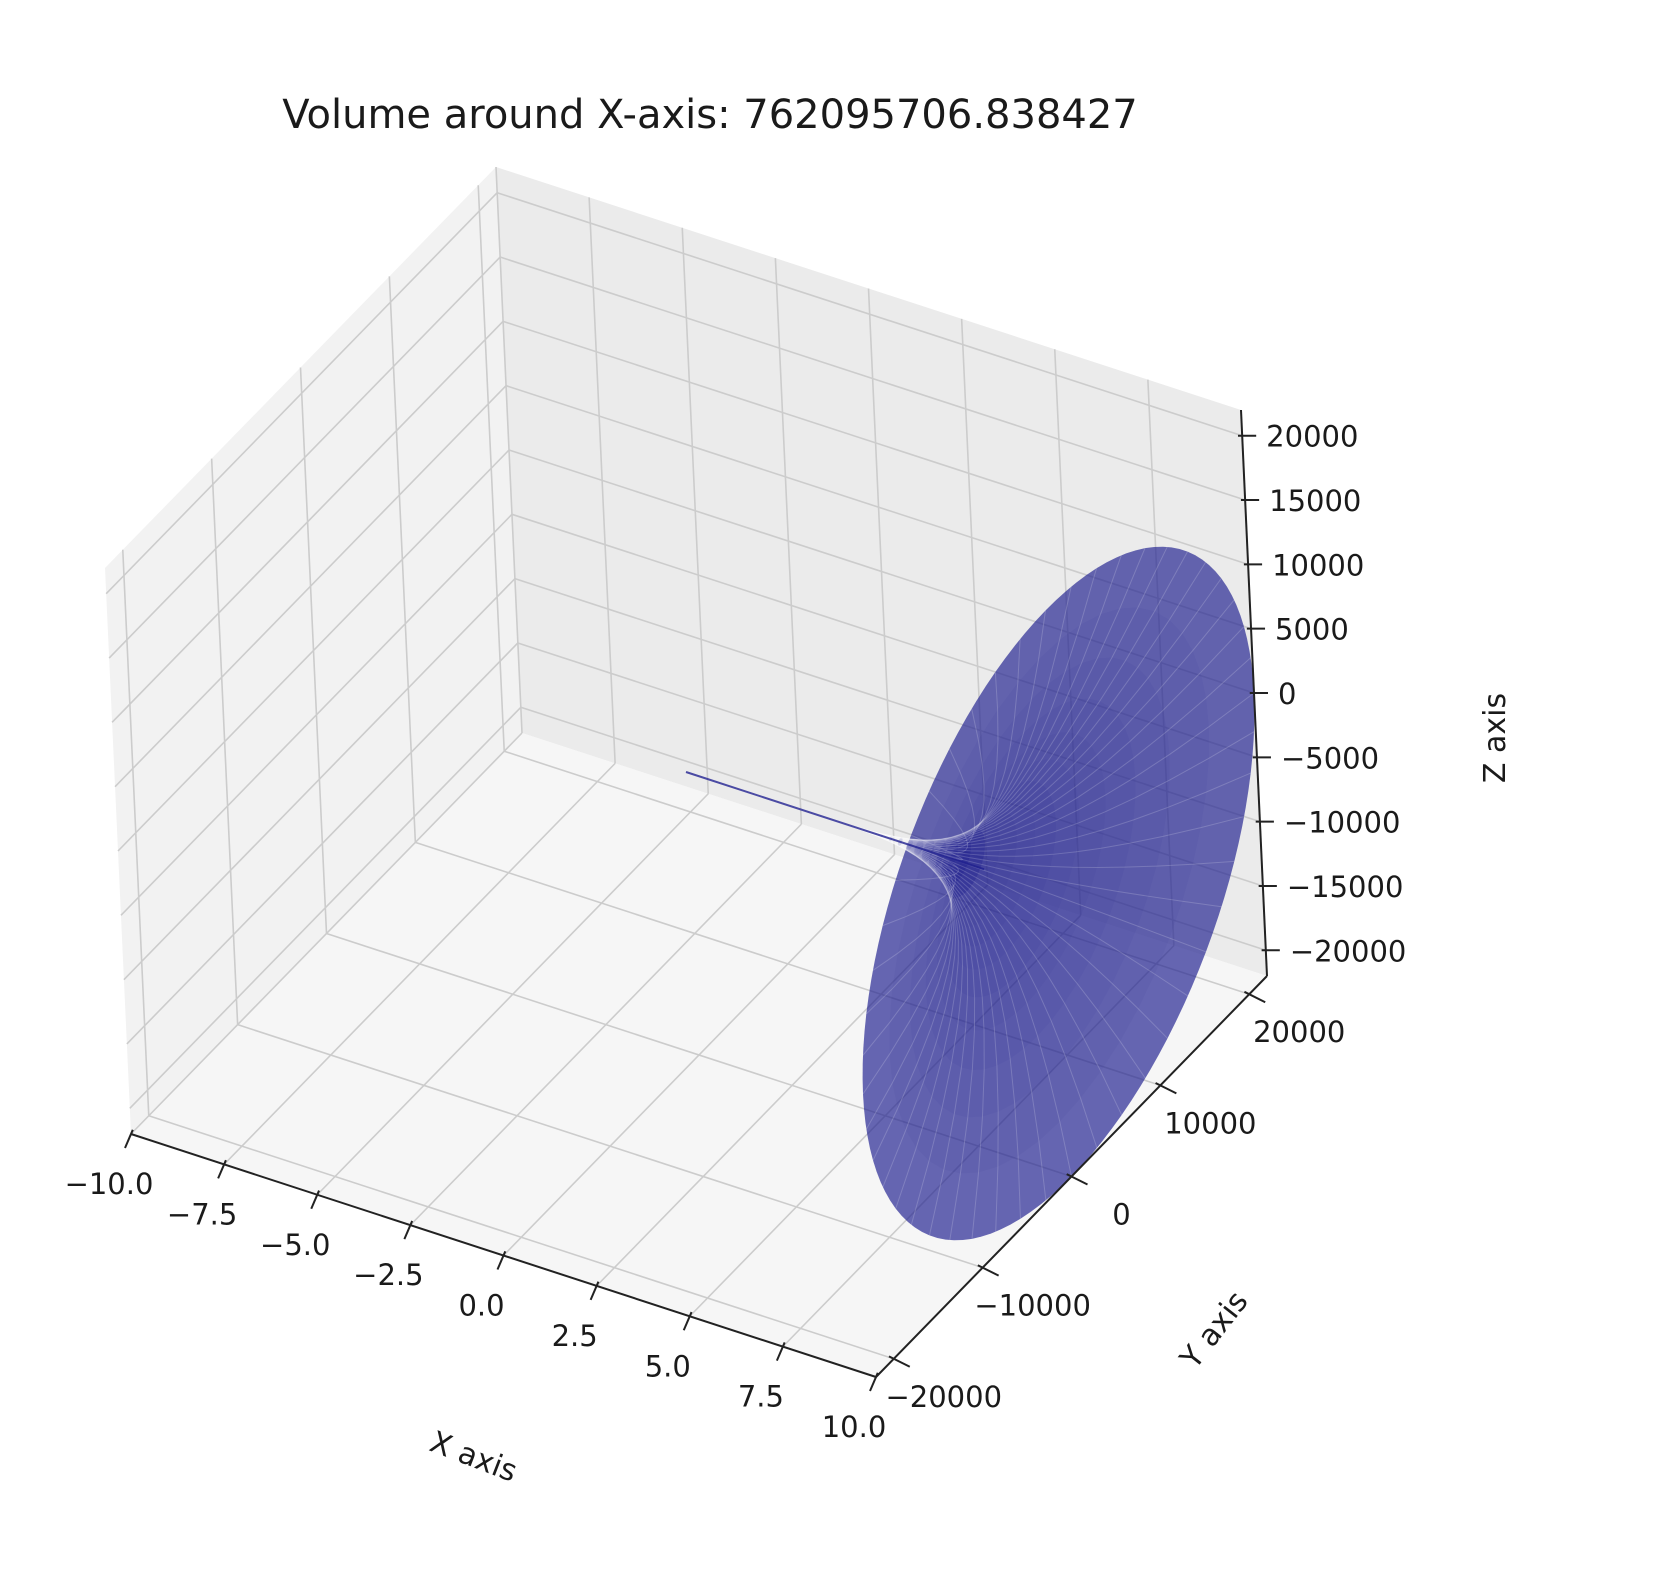 This screenshot has width=1659, height=1581. I want to click on z-tick-label: 0, so click(1287, 694).